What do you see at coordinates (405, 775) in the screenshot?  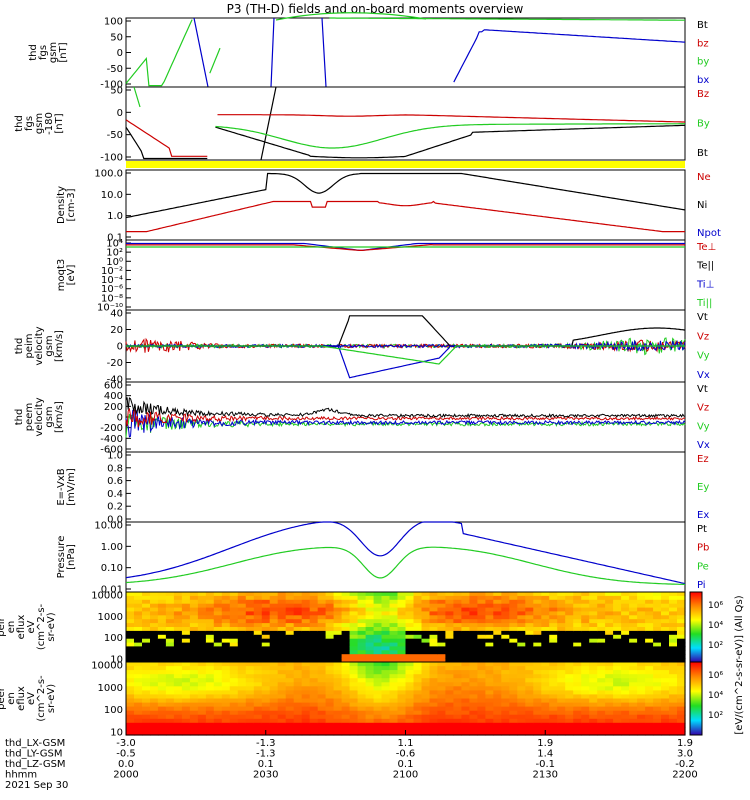 I see `x-axis-value: 2100` at bounding box center [405, 775].